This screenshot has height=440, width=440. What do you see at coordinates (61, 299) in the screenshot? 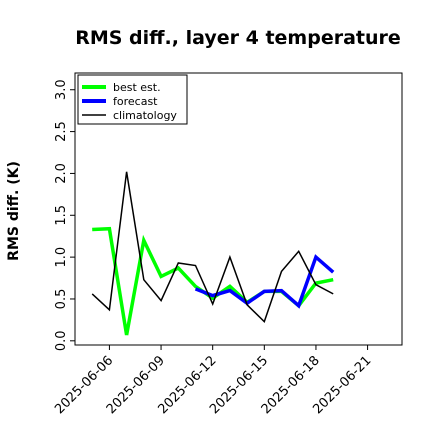
I see `y-tick-label: 0.5` at bounding box center [61, 299].